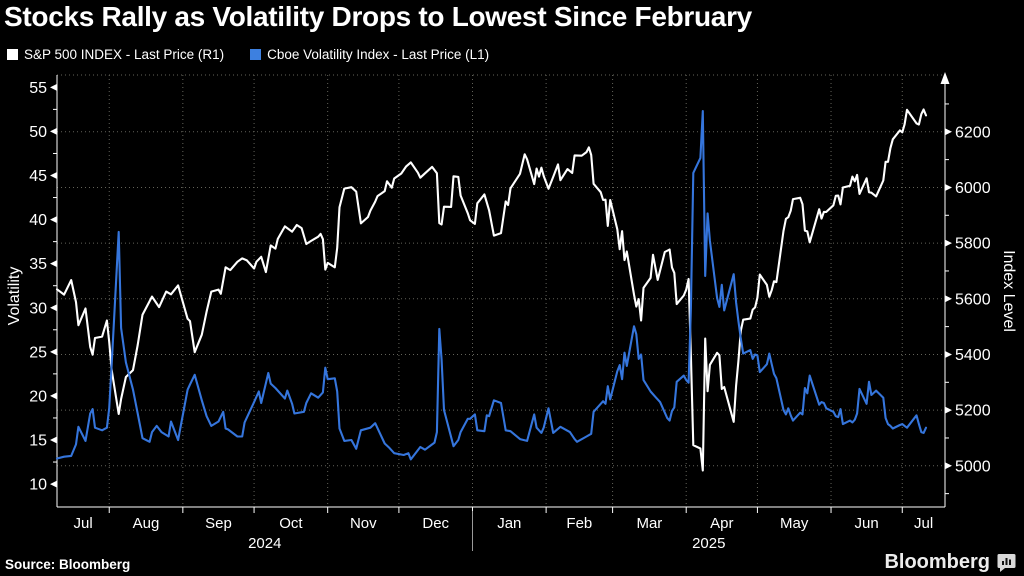  What do you see at coordinates (218, 523) in the screenshot?
I see `x-month-label: Sep` at bounding box center [218, 523].